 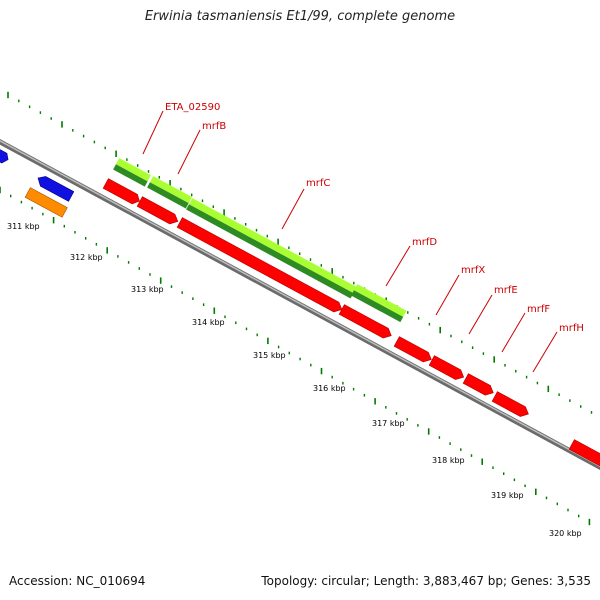 I want to click on kbp-label-320: 320 kbp, so click(x=565, y=533).